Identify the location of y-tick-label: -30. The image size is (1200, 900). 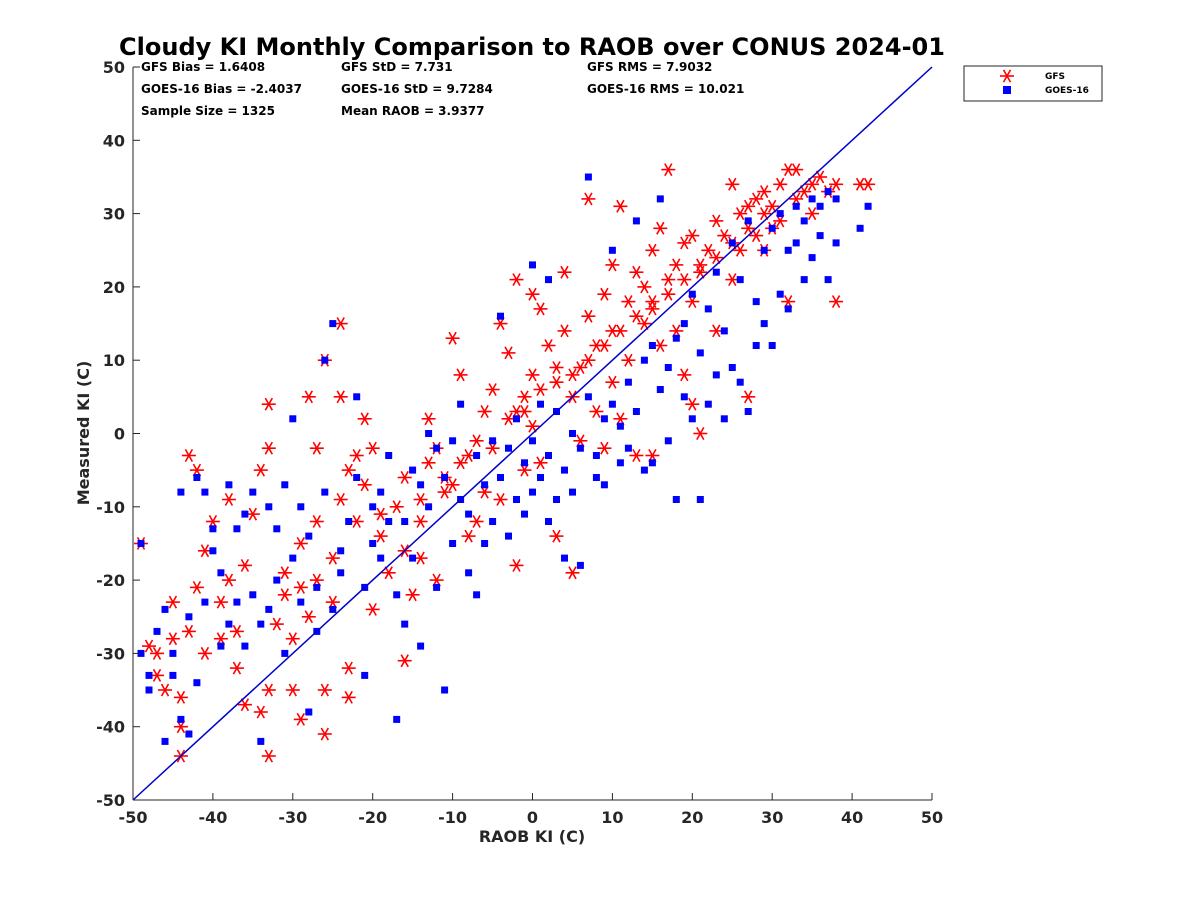
(110, 653).